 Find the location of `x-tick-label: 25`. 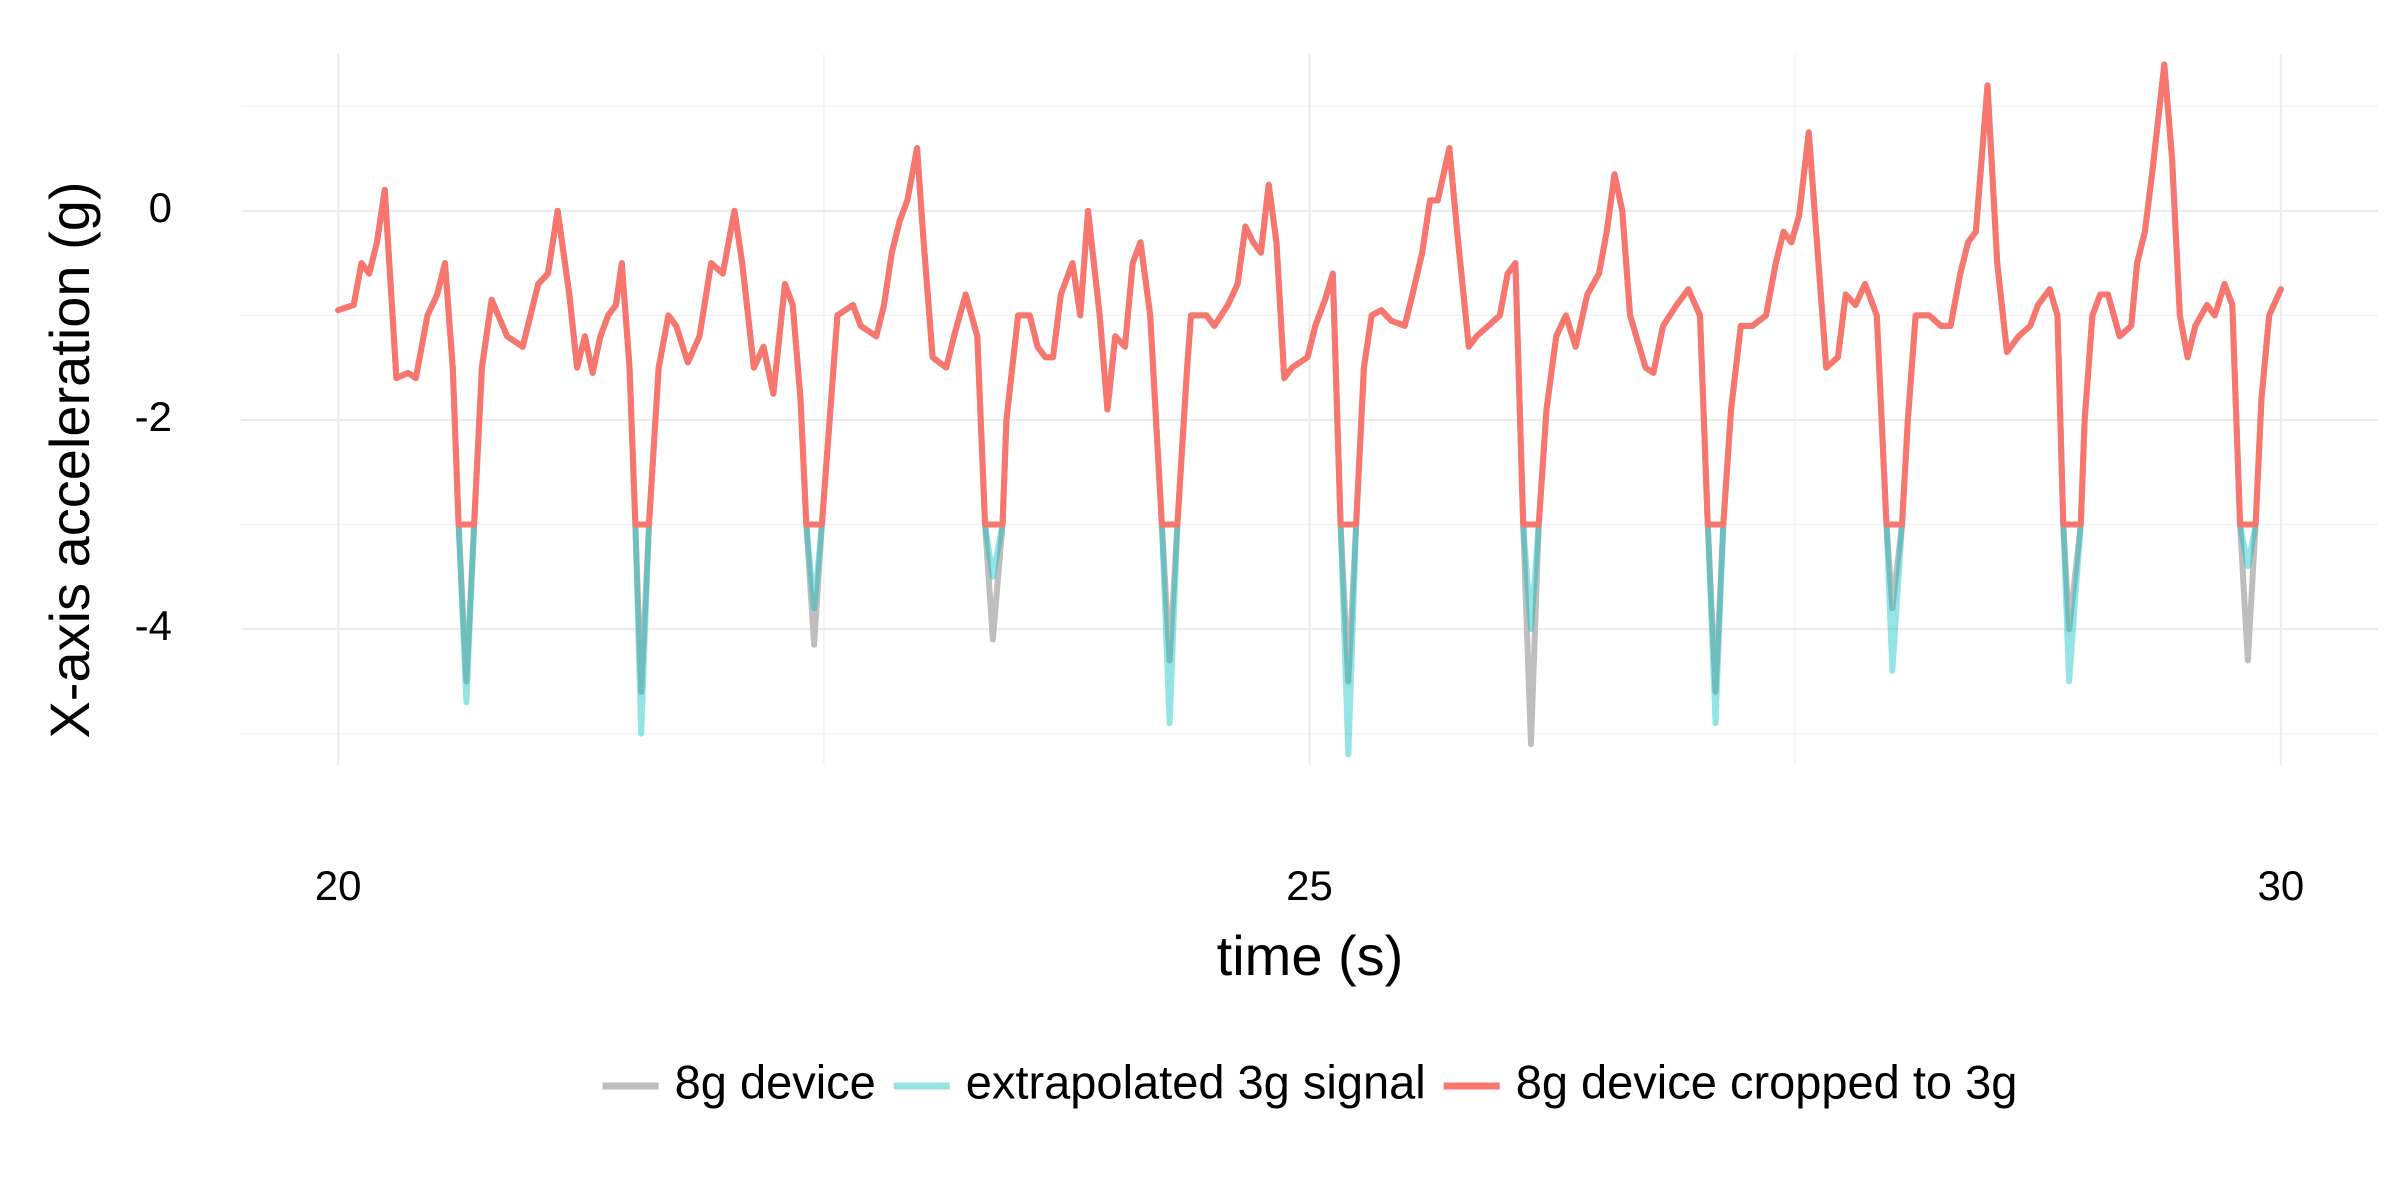

x-tick-label: 25 is located at coordinates (1309, 885).